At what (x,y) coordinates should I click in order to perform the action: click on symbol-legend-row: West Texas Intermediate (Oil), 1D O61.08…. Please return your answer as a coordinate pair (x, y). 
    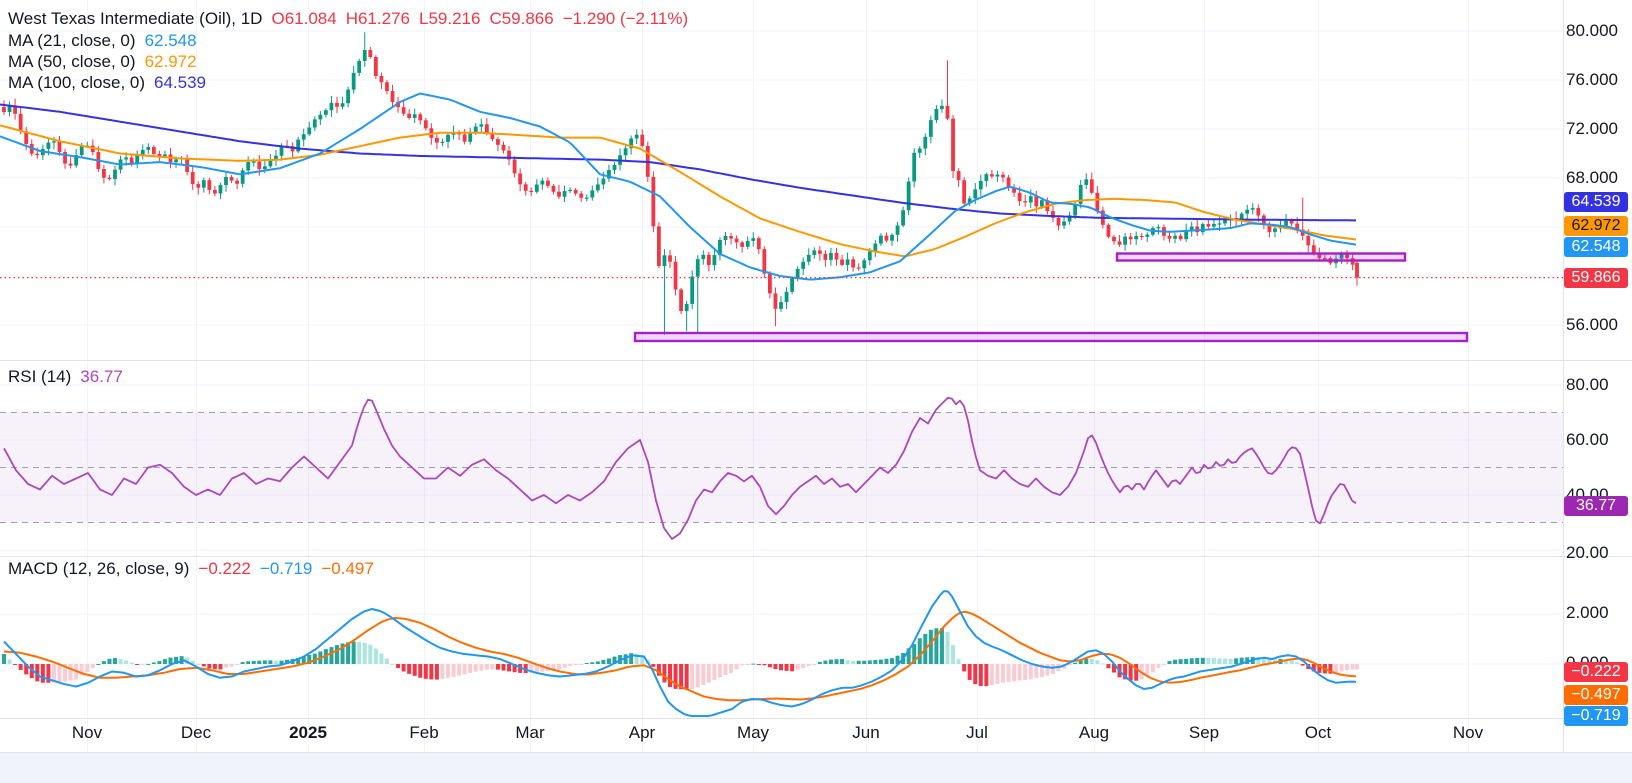
    Looking at the image, I should click on (348, 18).